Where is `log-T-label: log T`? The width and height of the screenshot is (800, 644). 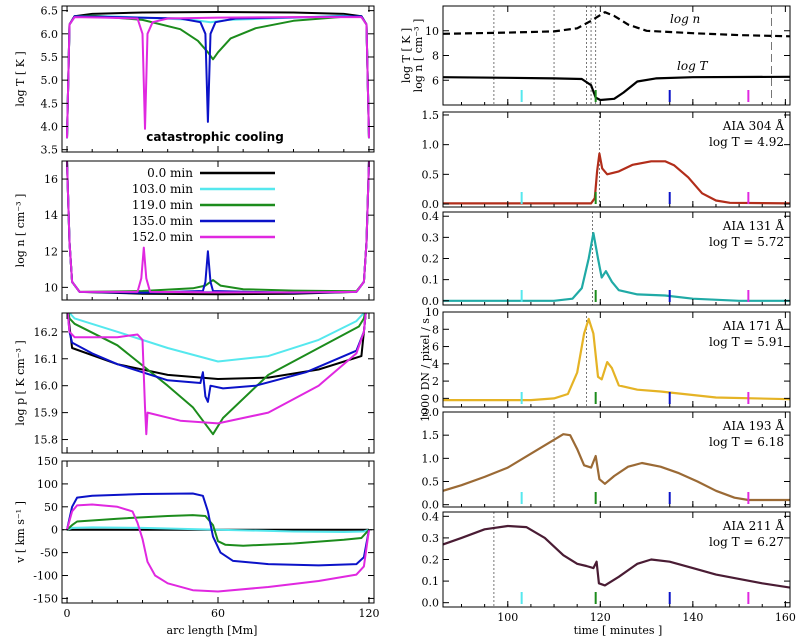 log-T-label: log T is located at coordinates (693, 66).